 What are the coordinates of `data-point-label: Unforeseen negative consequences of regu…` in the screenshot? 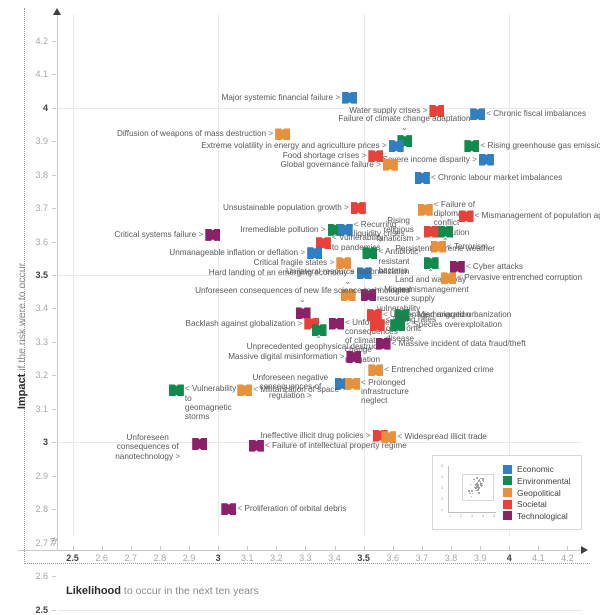 It's located at (290, 386).